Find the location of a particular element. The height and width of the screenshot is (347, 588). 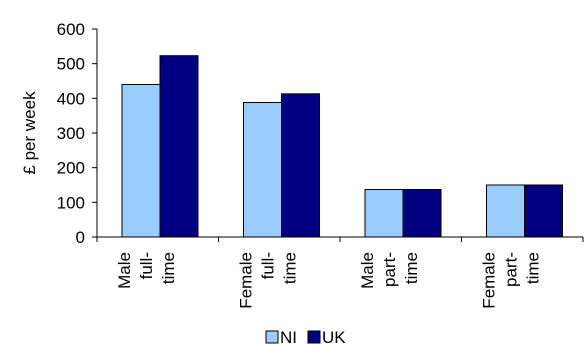

y-axis-ticks: 0 100 200 300 400 500 600 is located at coordinates (77, 133).